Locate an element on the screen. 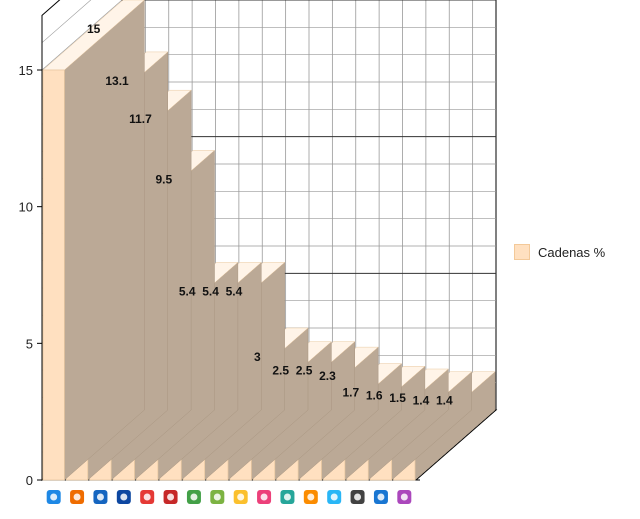 Image resolution: width=640 pixels, height=519 pixels. y-tick-label: 10 is located at coordinates (26, 207).